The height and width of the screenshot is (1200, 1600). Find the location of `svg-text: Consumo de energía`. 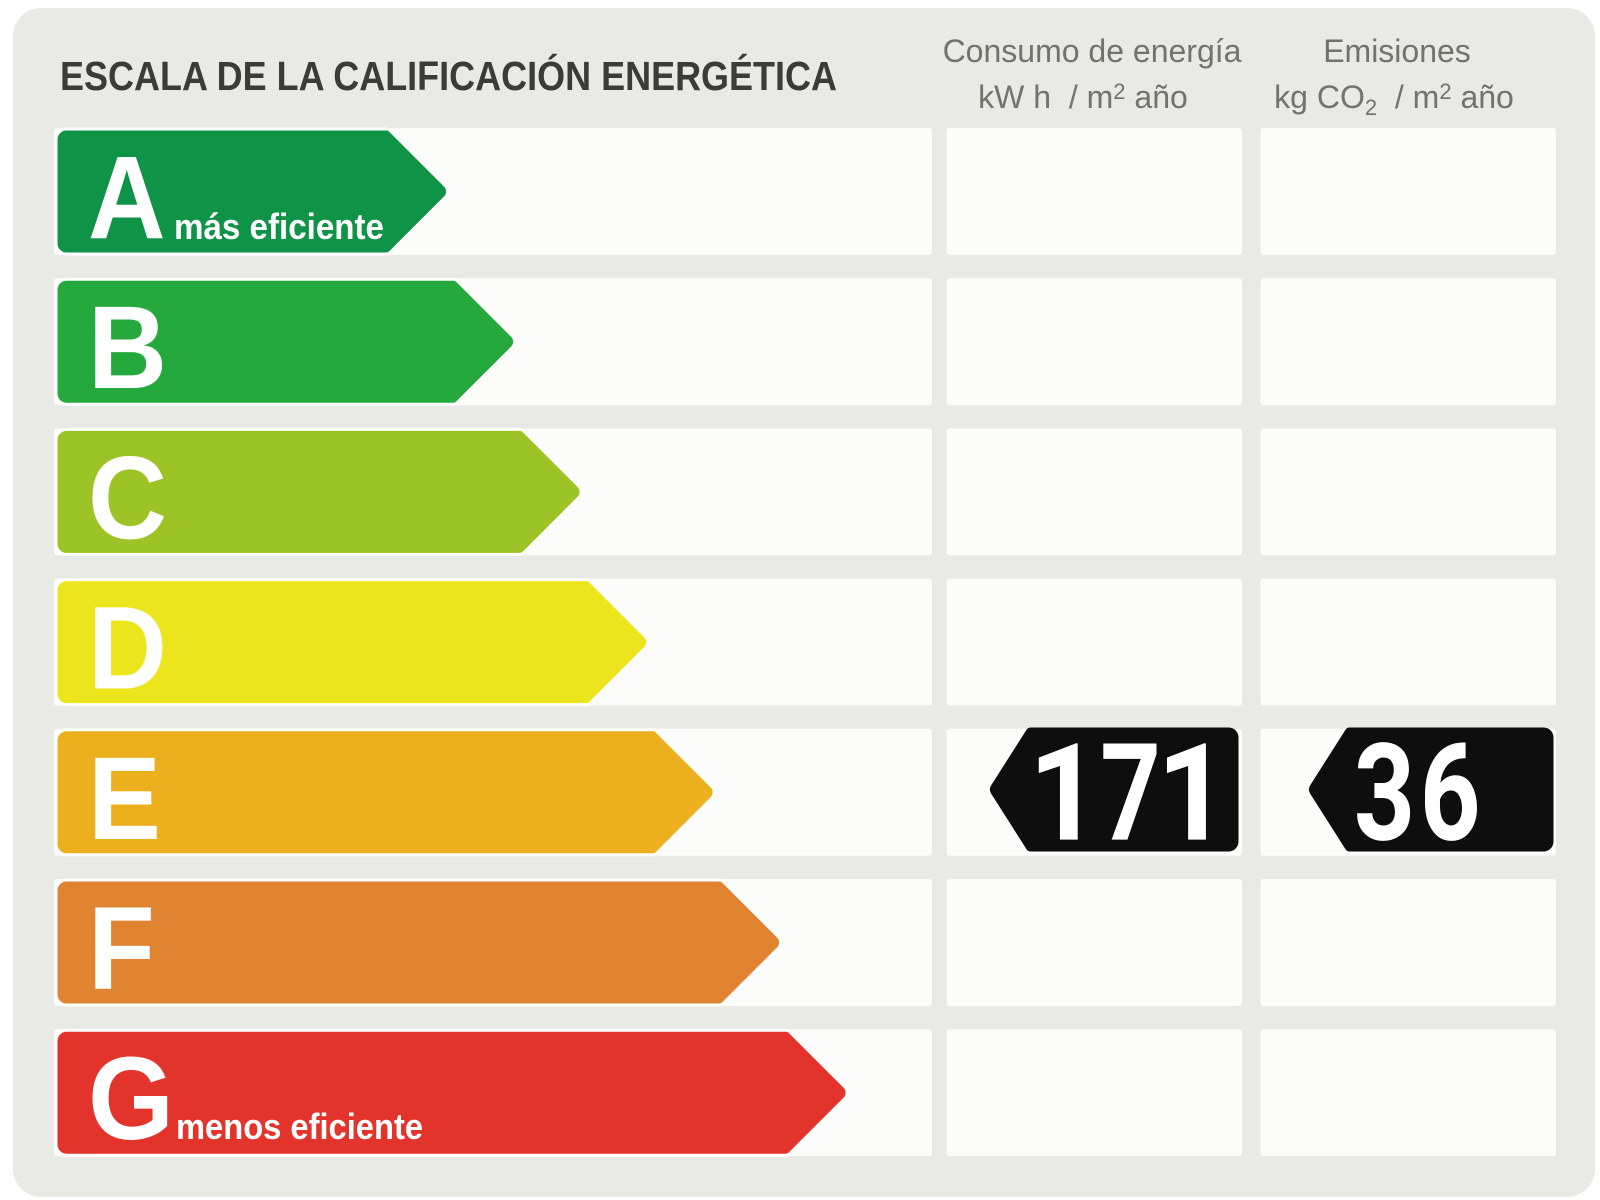

svg-text: Consumo de energía is located at coordinates (1092, 51).